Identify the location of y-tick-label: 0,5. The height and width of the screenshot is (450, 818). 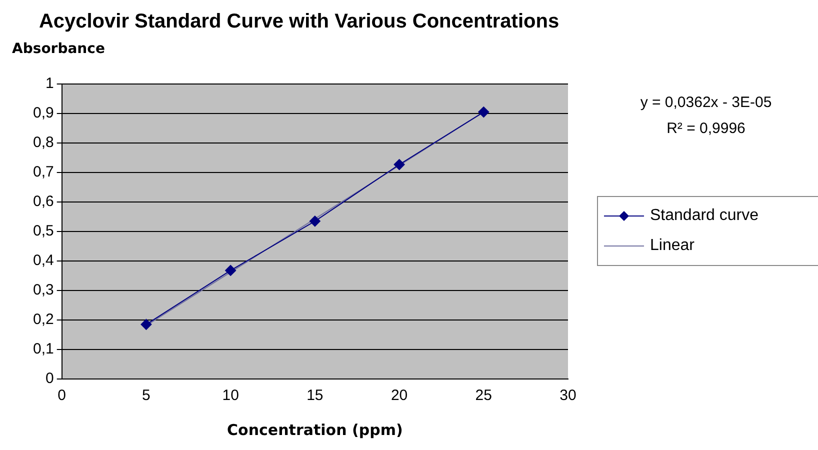
(43, 231).